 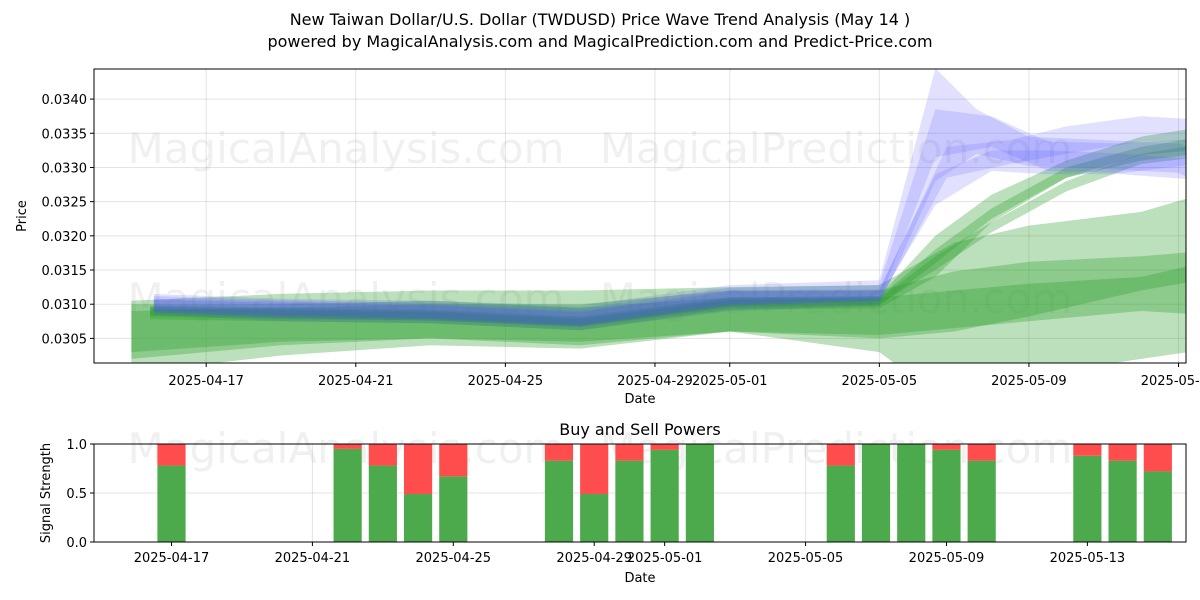 What do you see at coordinates (65, 134) in the screenshot?
I see `y-tick-label: 0.0335` at bounding box center [65, 134].